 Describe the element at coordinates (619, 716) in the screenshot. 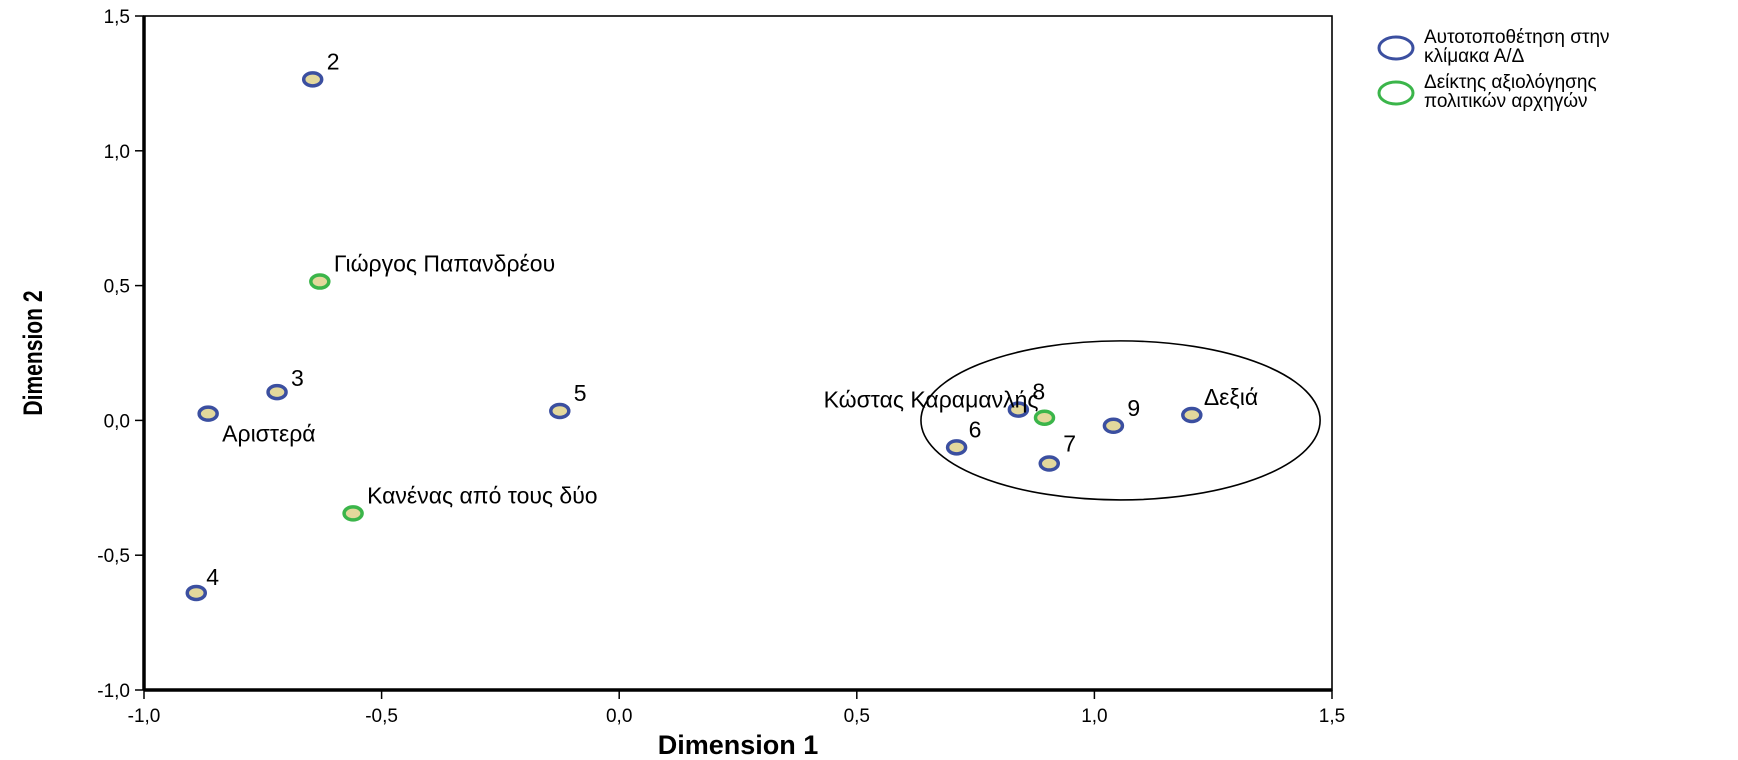

I see `x-tick-label: 0,0` at that location.